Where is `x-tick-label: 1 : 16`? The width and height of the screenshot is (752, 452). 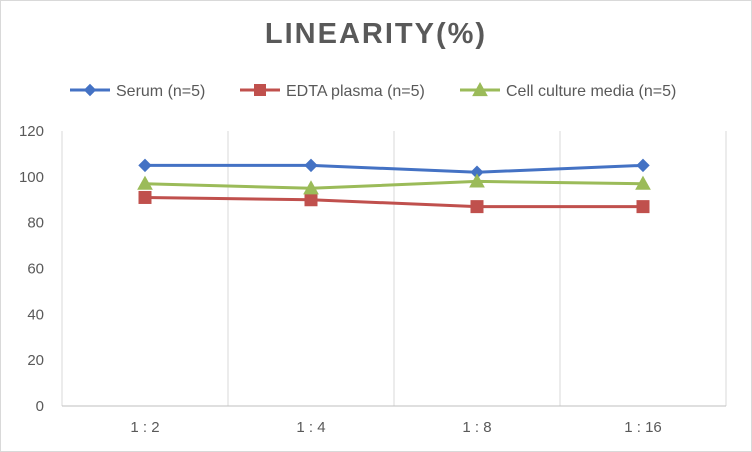 x-tick-label: 1 : 16 is located at coordinates (643, 427).